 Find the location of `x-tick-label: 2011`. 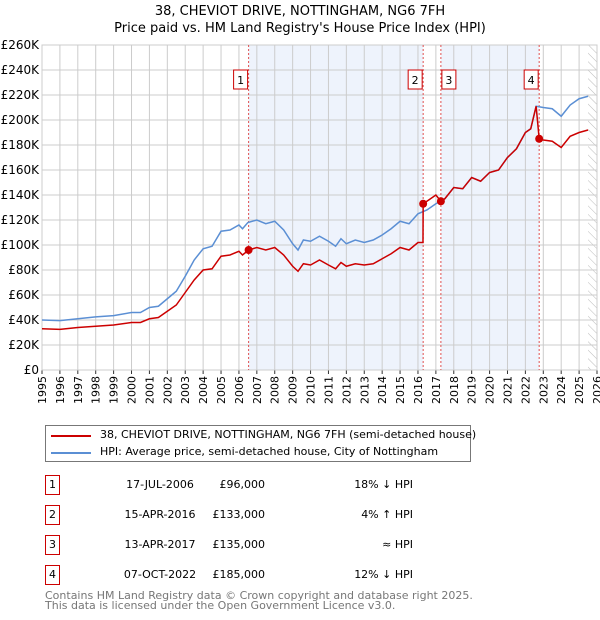

x-tick-label: 2011 is located at coordinates (328, 390).